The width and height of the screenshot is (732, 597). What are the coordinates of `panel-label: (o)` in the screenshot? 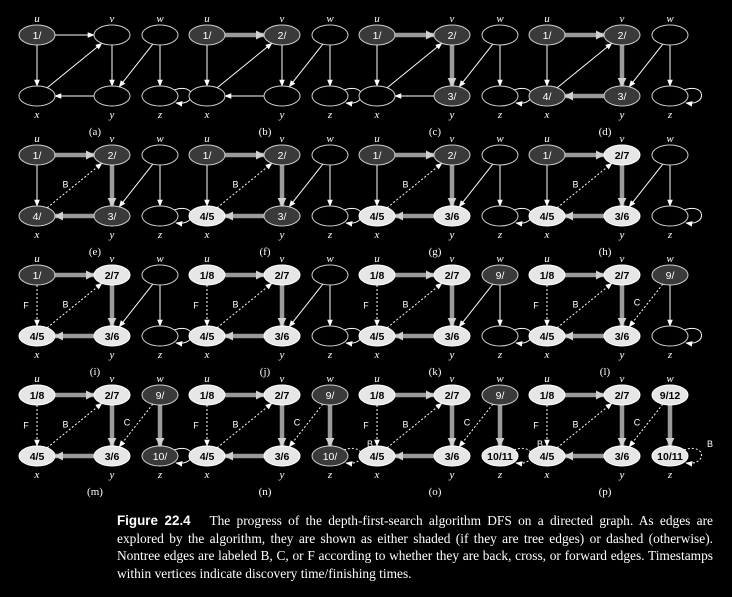 It's located at (435, 492).